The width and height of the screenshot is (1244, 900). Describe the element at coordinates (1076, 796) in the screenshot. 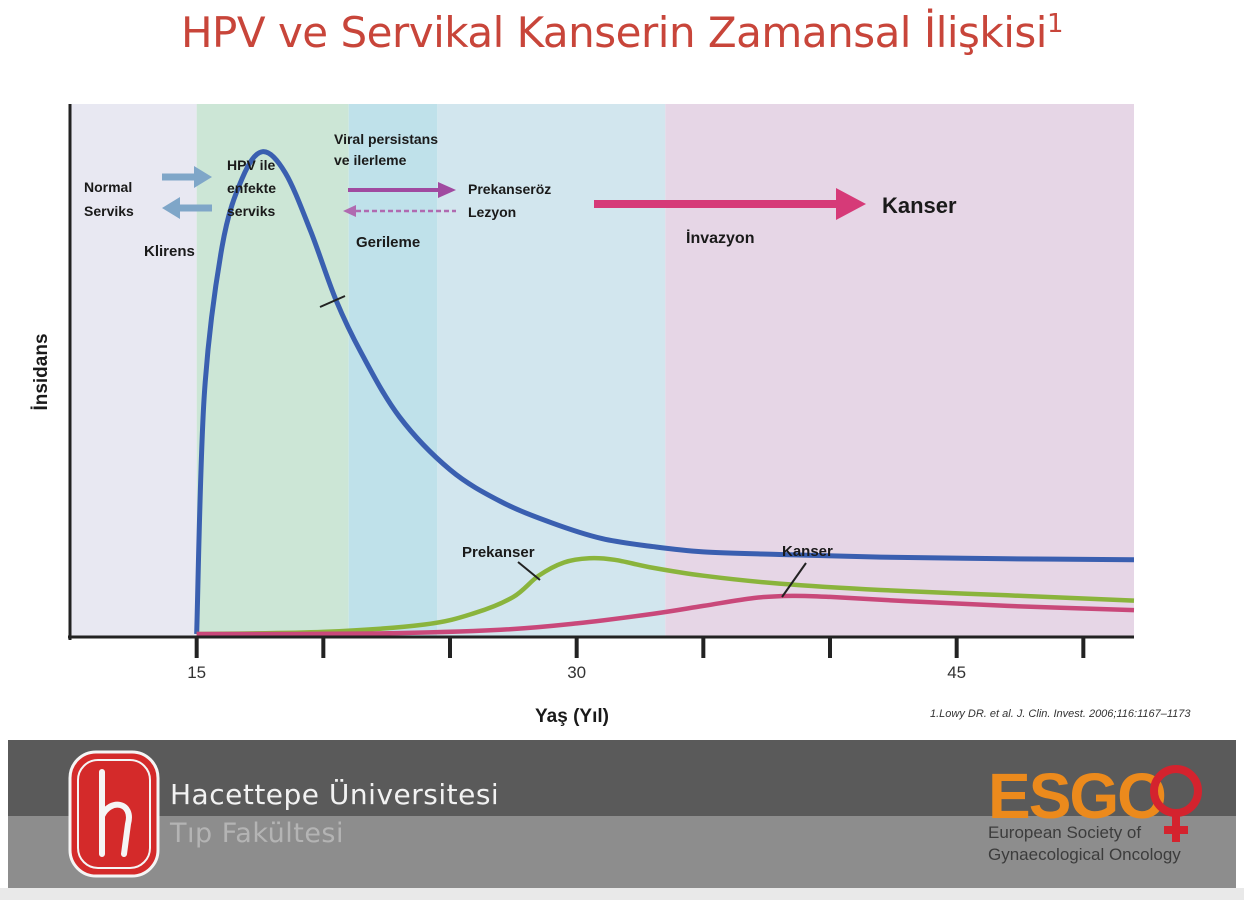

I see `esgo-wordmark: ESGO` at that location.